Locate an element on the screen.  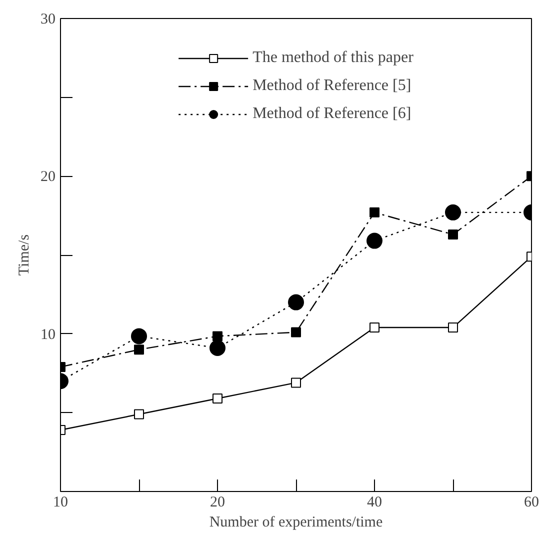
y-tick-label: 20 is located at coordinates (48, 177).